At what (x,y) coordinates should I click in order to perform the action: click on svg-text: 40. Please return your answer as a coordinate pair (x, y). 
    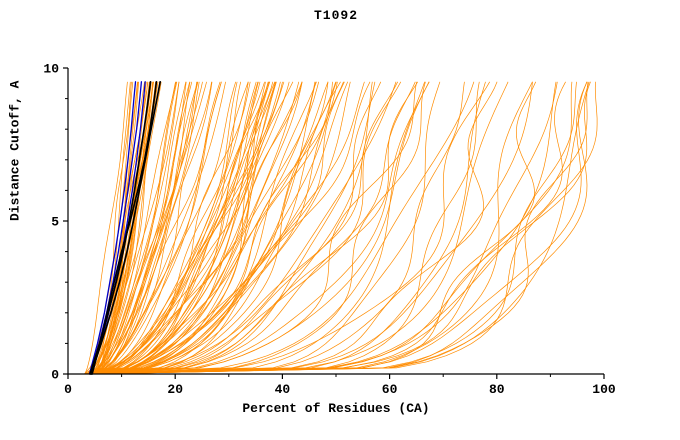
    Looking at the image, I should click on (283, 389).